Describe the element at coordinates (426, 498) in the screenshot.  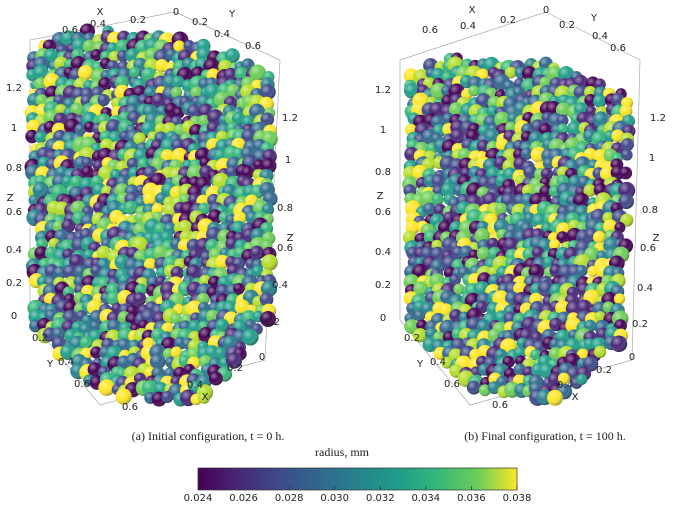
I see `colorbar-tick-label: 0.034` at that location.